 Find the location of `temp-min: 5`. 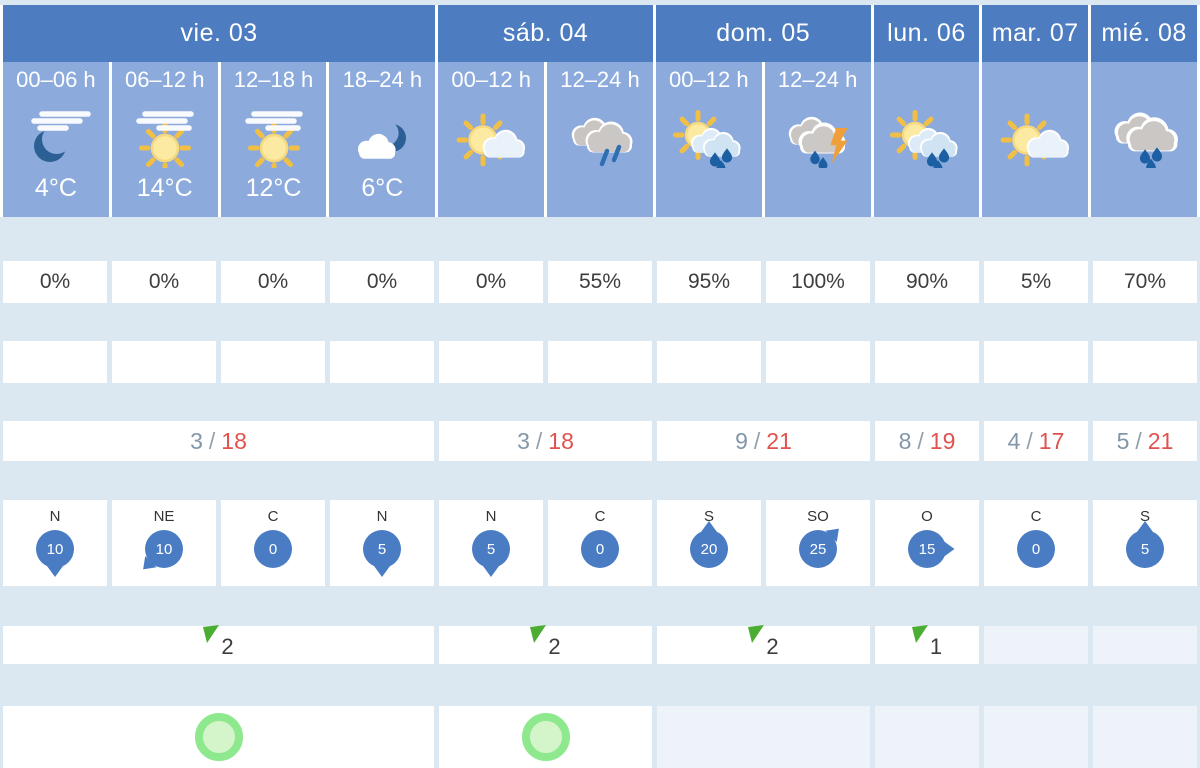

temp-min: 5 is located at coordinates (1123, 440).